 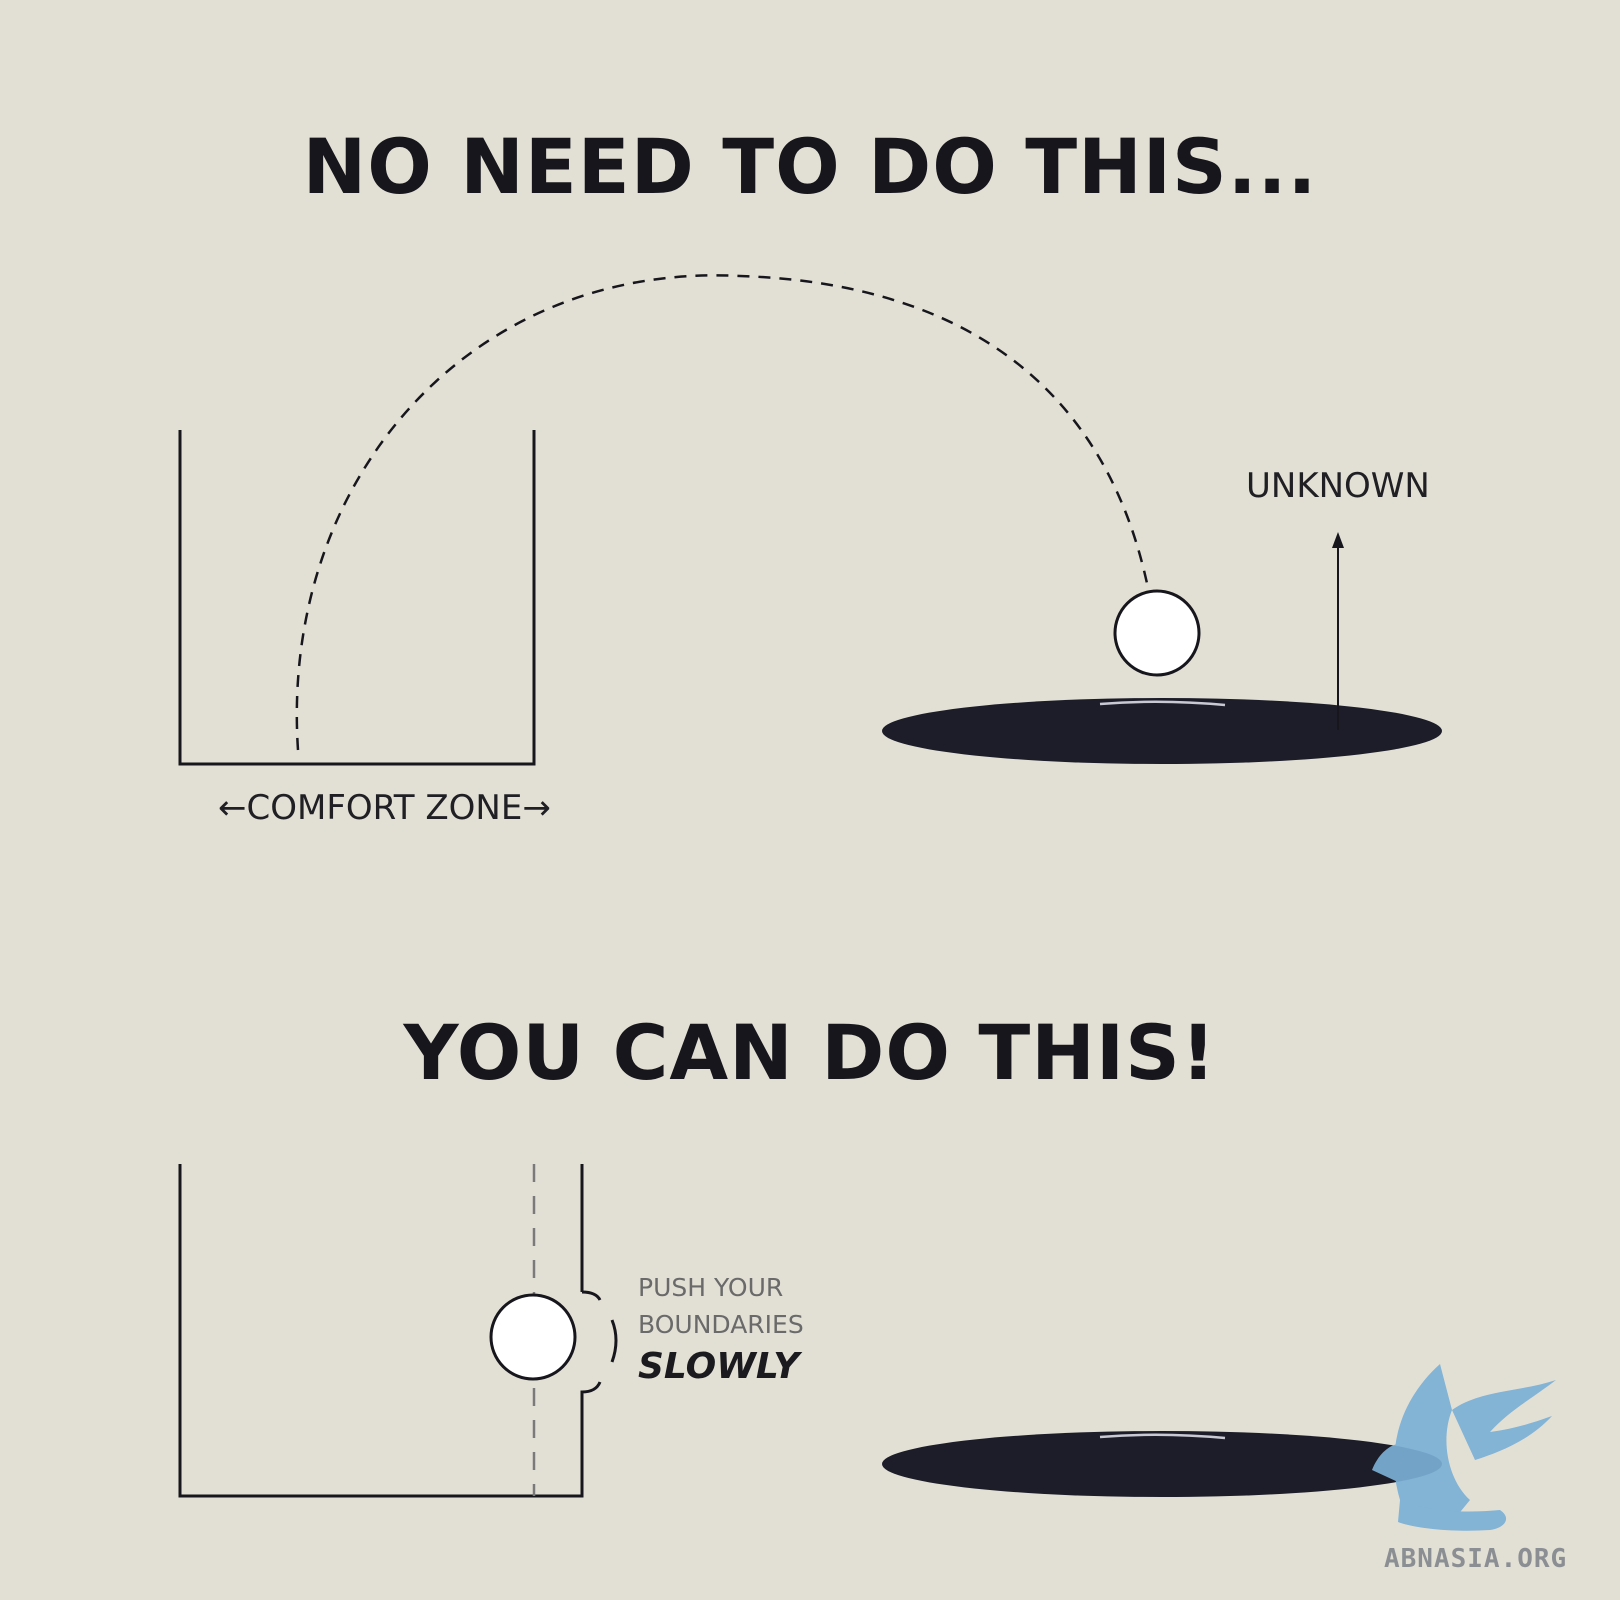 What do you see at coordinates (599, 1357) in the screenshot?
I see `boundary-bulge` at bounding box center [599, 1357].